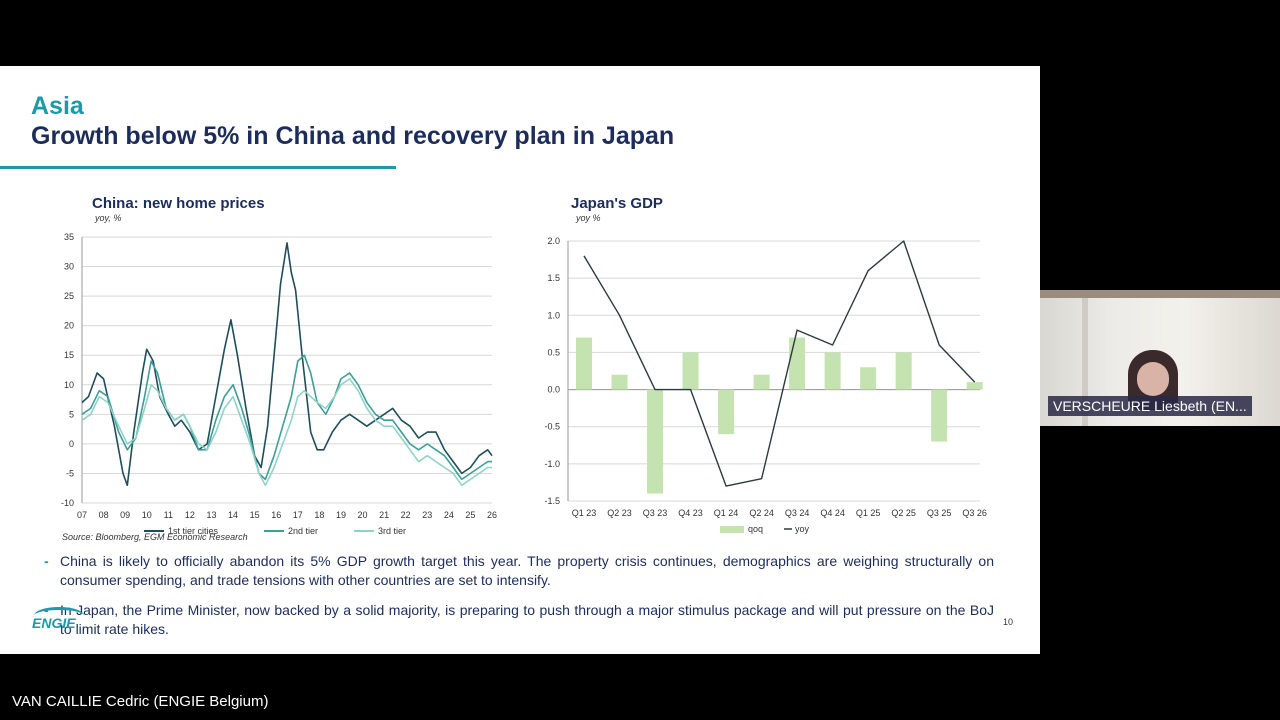  Describe the element at coordinates (69, 355) in the screenshot. I see `y-tick-label: 15` at that location.